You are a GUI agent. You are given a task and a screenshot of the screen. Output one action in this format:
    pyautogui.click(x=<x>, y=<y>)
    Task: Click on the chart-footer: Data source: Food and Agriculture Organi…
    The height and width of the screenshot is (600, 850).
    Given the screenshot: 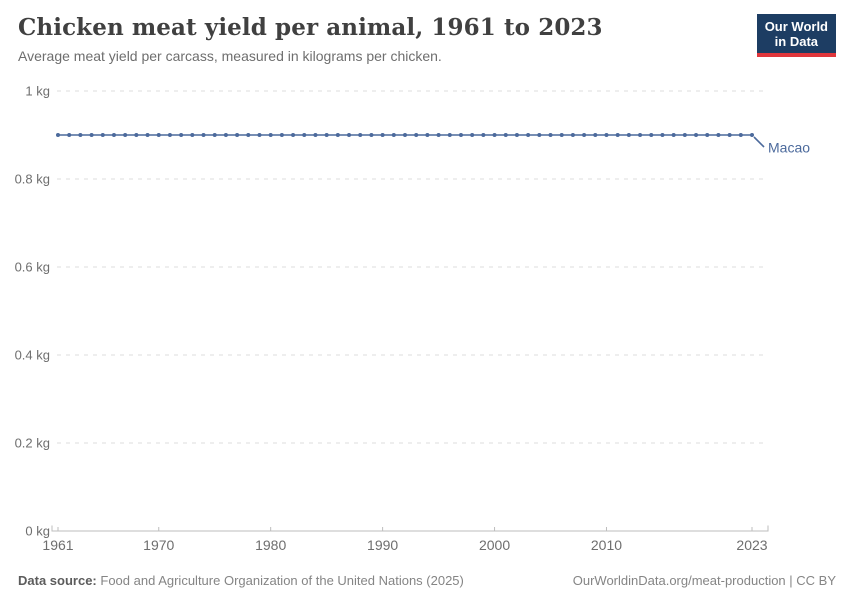 What is the action you would take?
    pyautogui.click(x=427, y=580)
    